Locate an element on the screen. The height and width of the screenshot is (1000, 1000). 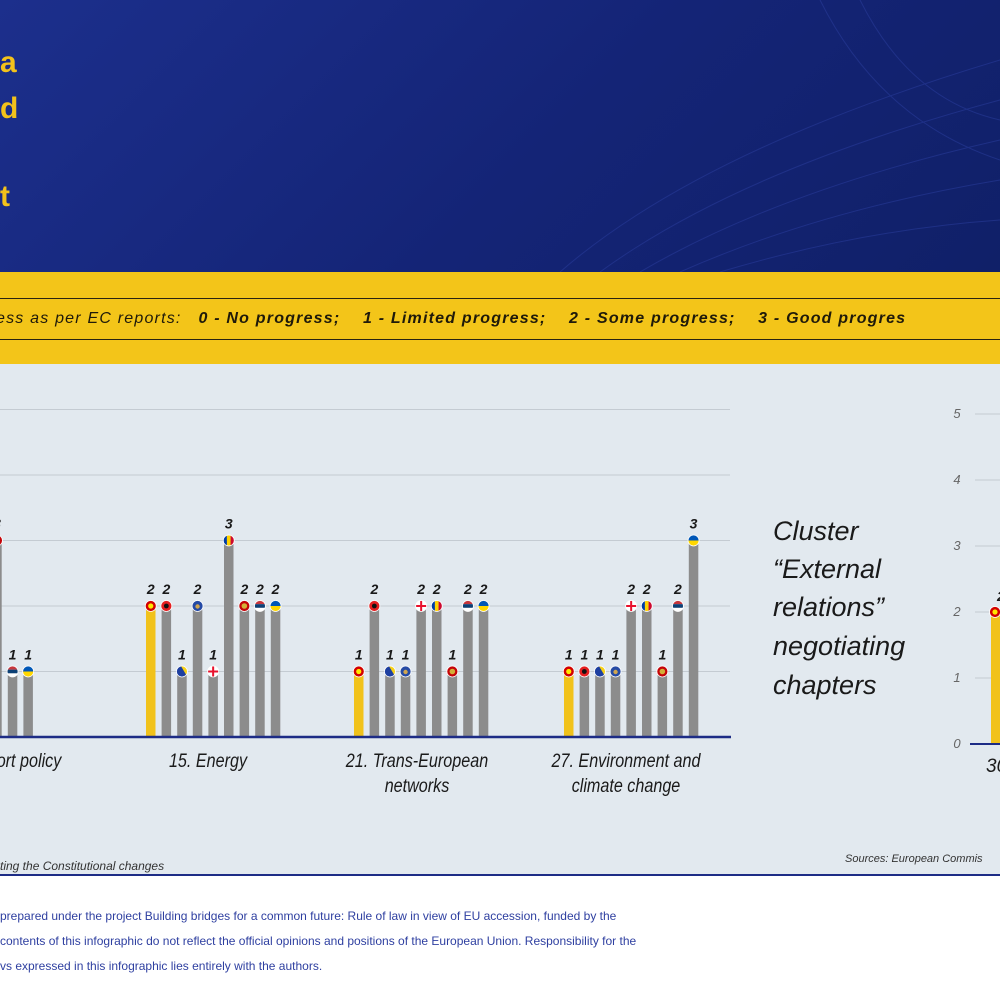
category-label: 30 is located at coordinates (993, 766).